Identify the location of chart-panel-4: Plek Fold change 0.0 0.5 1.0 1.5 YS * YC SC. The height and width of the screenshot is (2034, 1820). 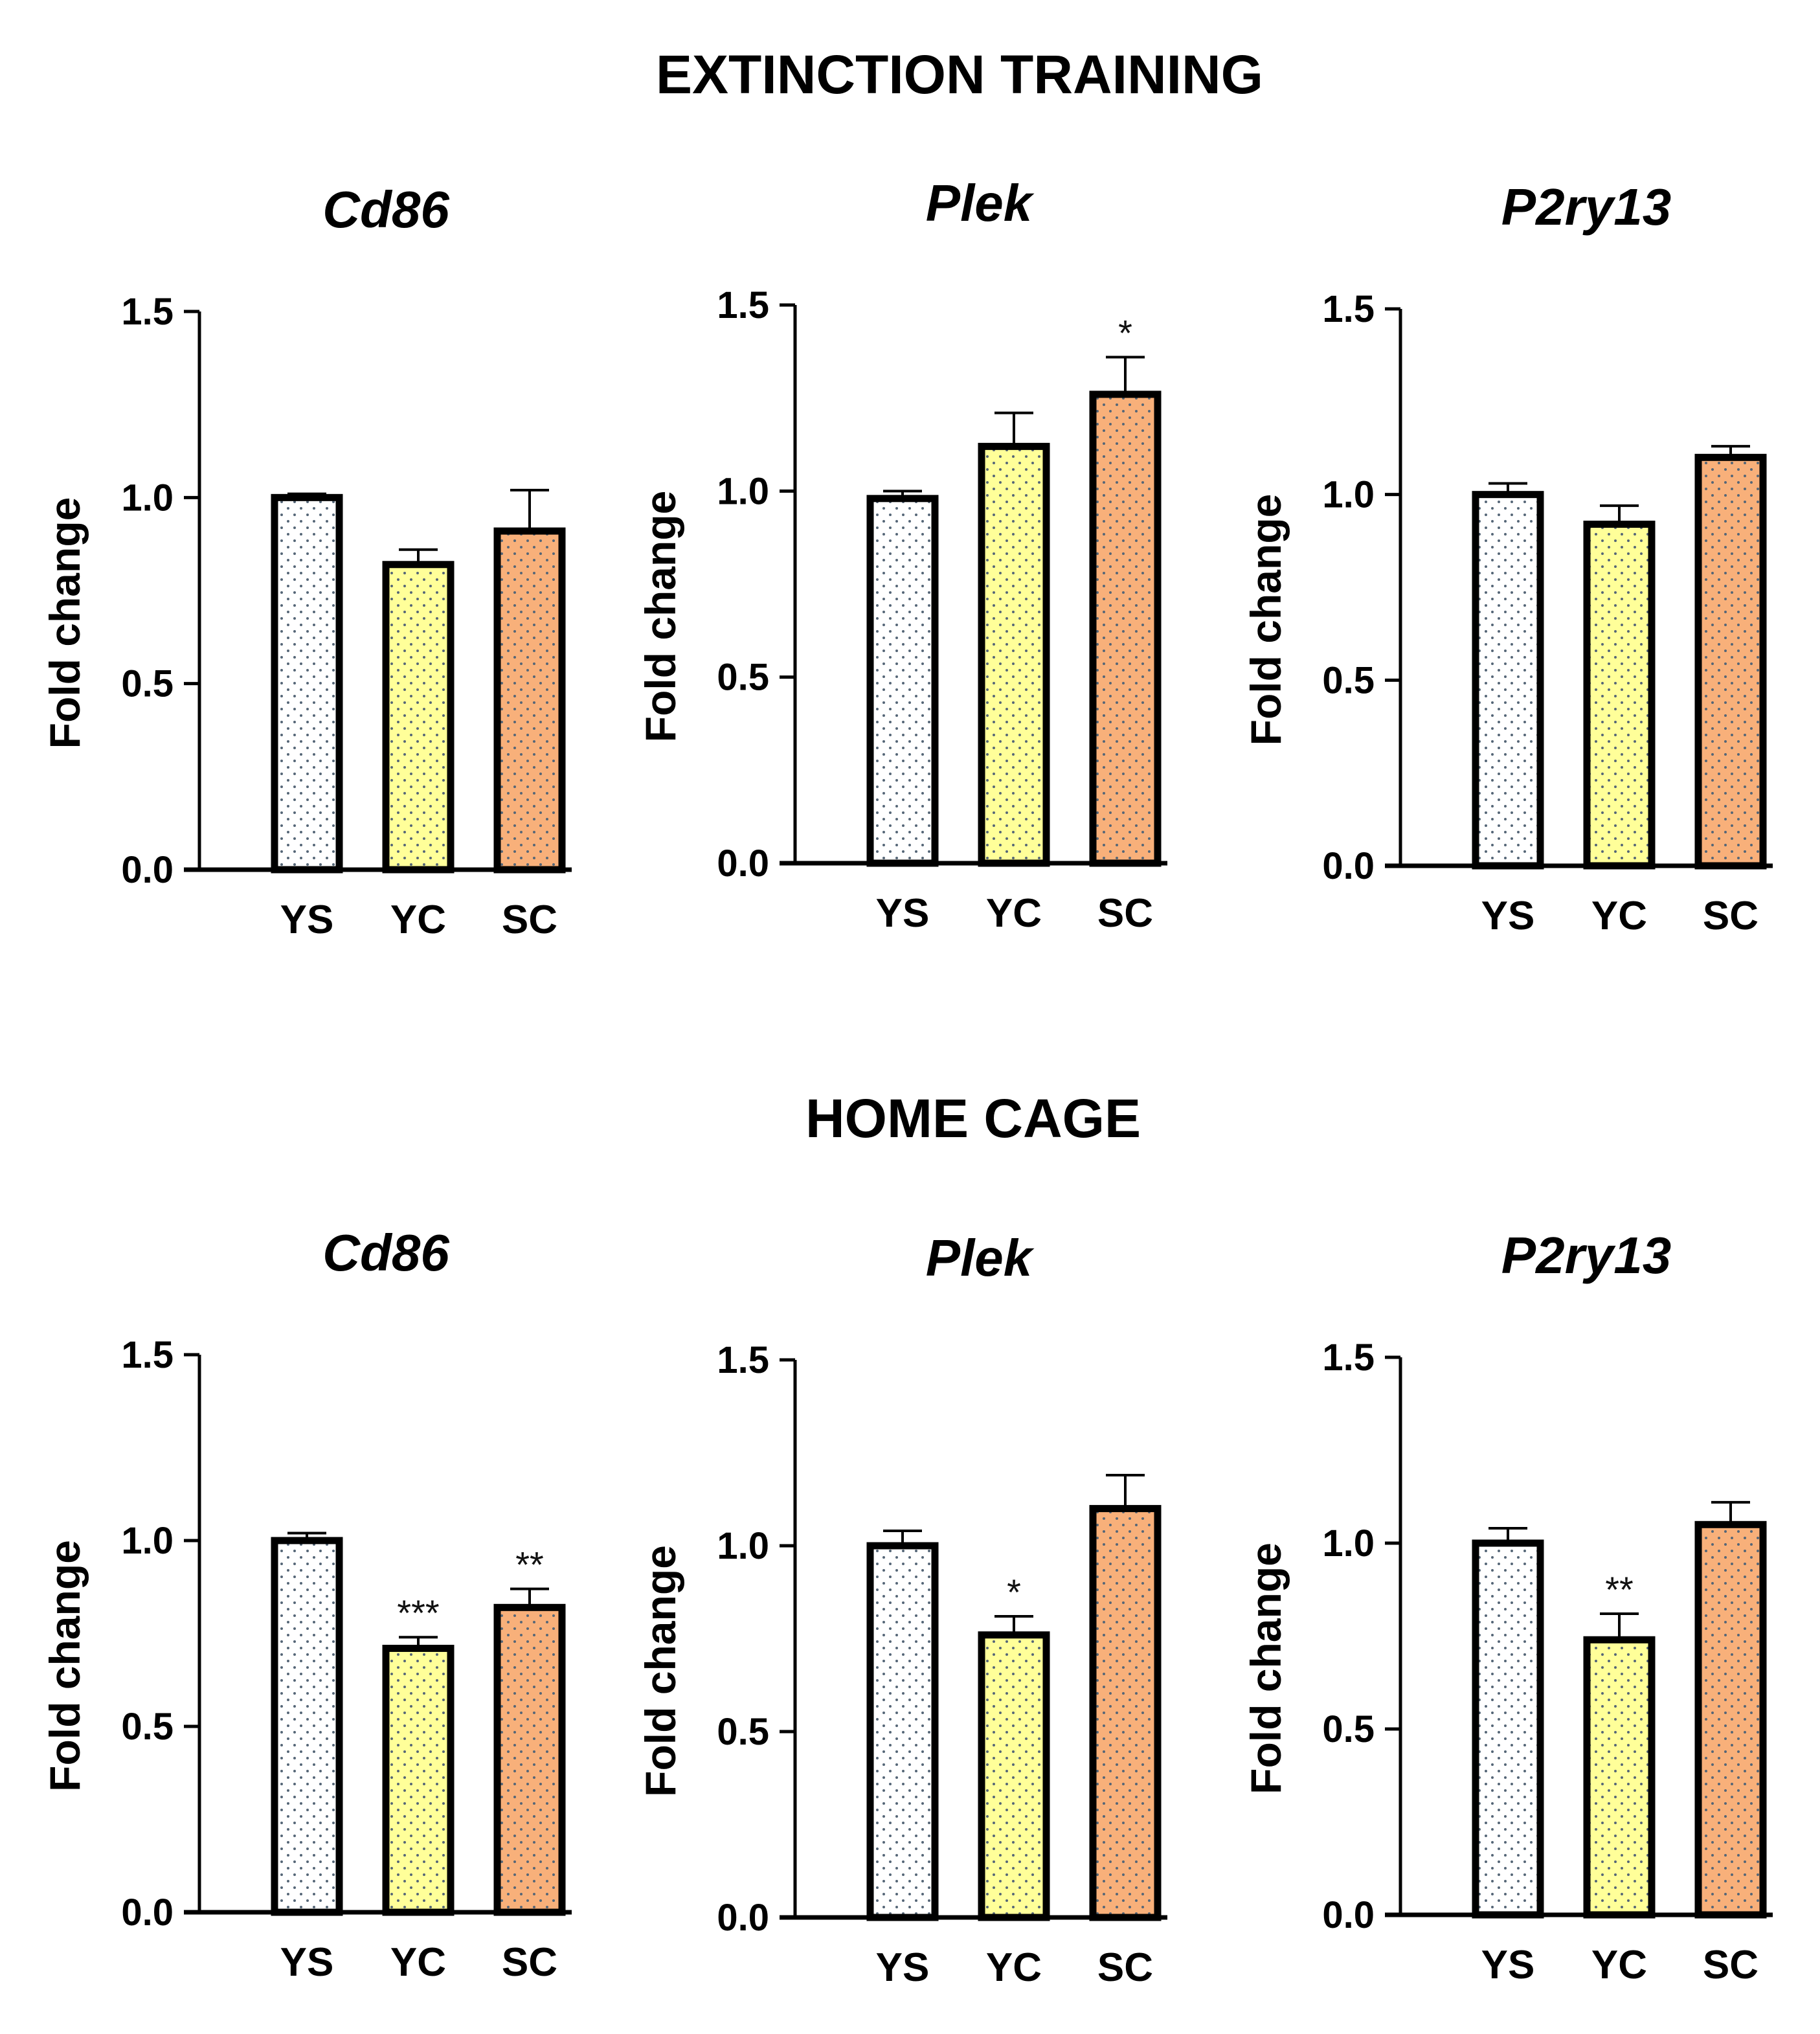
(901, 1609).